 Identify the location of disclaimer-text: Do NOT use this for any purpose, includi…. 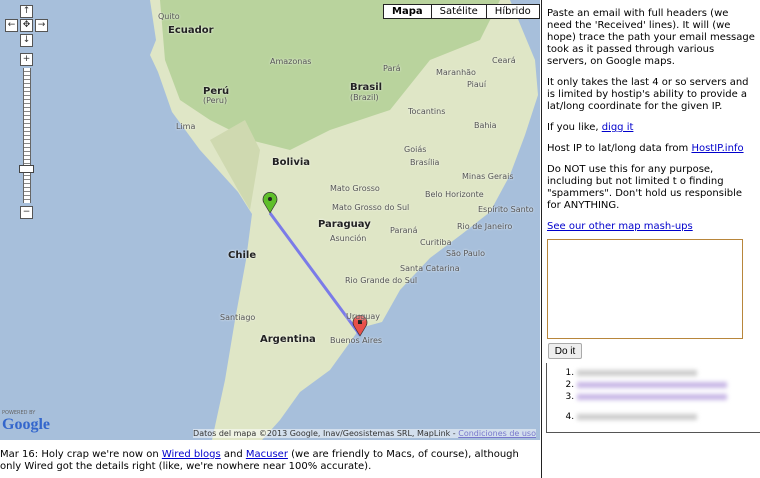
(645, 187).